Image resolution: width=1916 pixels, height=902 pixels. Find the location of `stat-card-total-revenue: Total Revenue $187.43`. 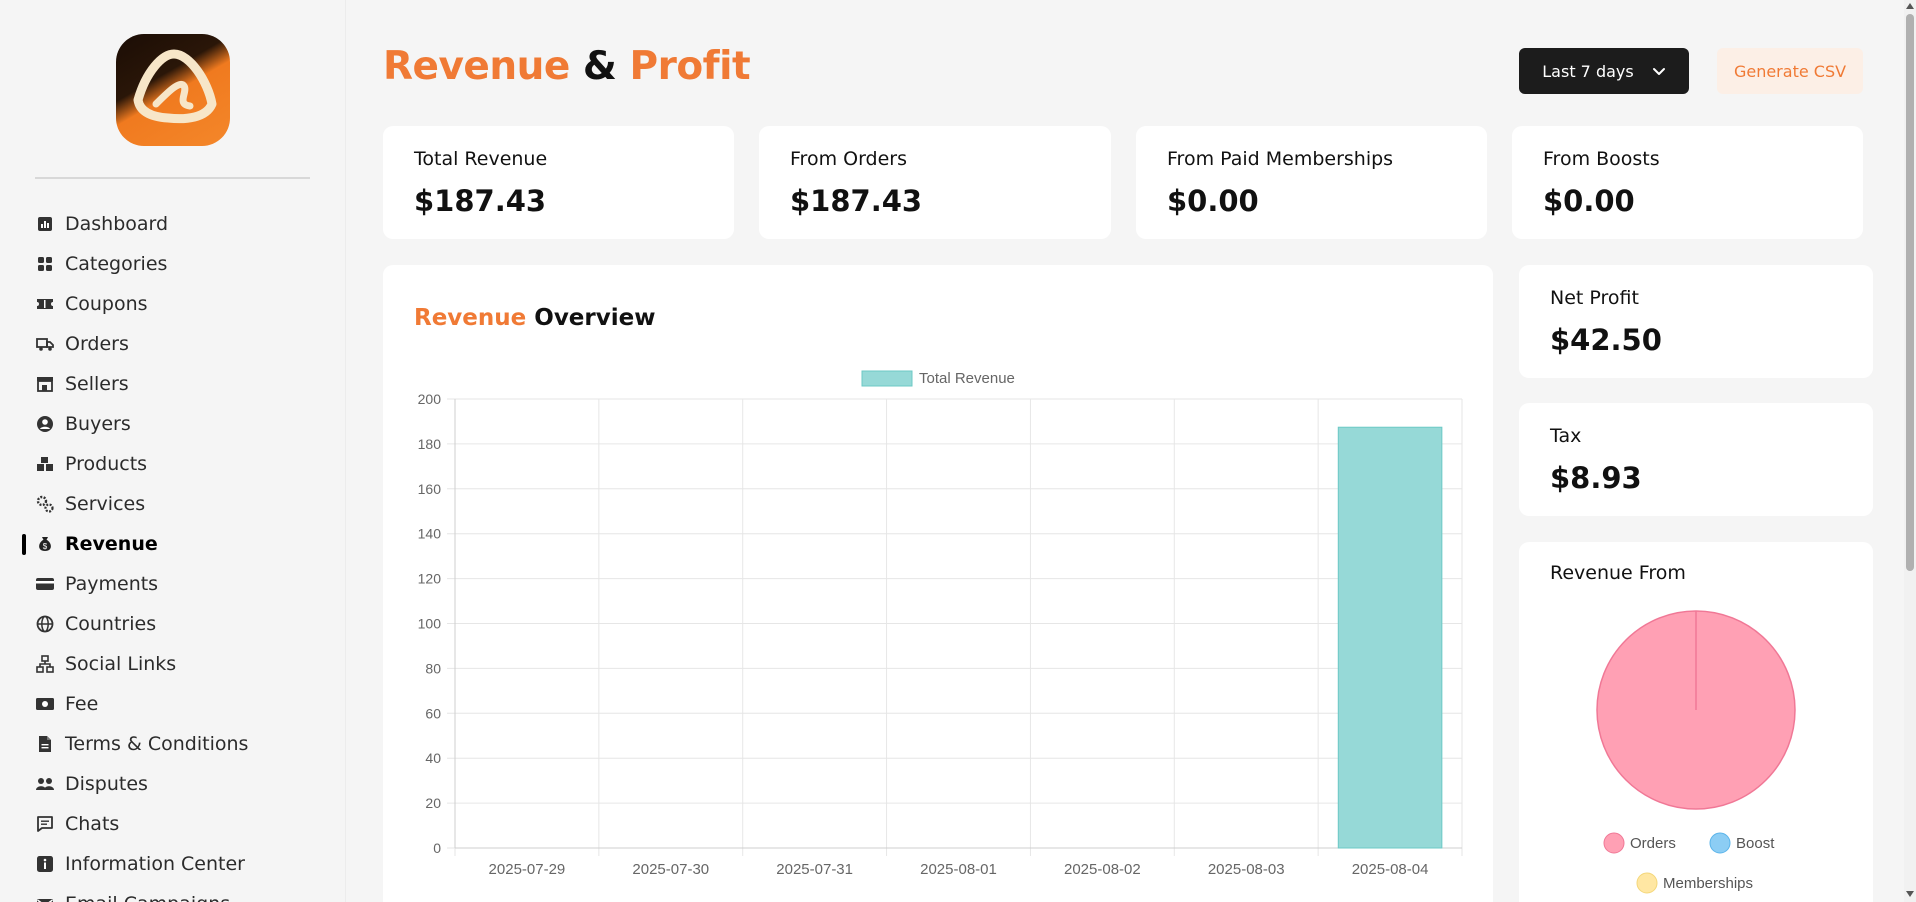

stat-card-total-revenue: Total Revenue $187.43 is located at coordinates (558, 182).